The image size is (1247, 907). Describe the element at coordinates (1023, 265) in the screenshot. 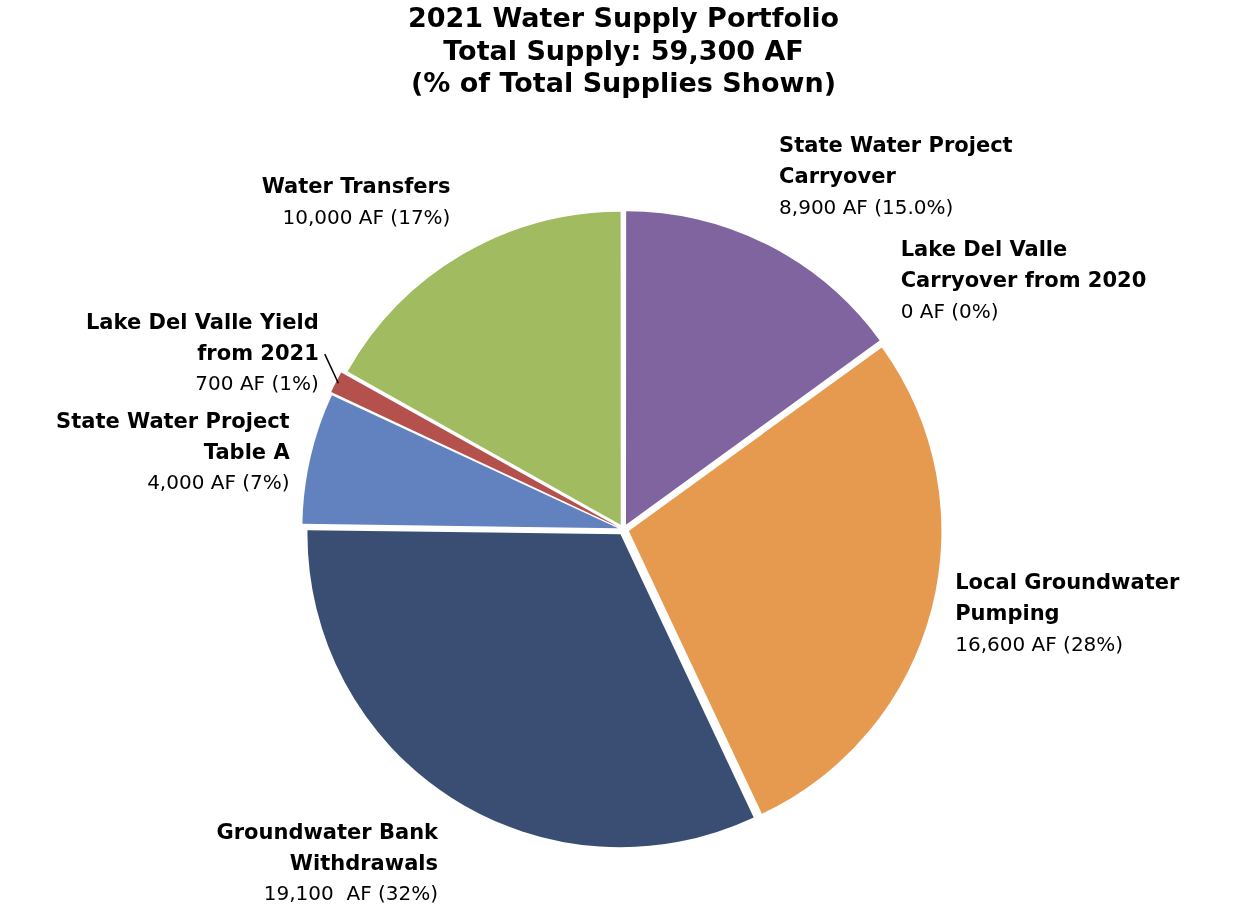

I see `category-label: Lake Del Valle Carryover from 2020` at that location.